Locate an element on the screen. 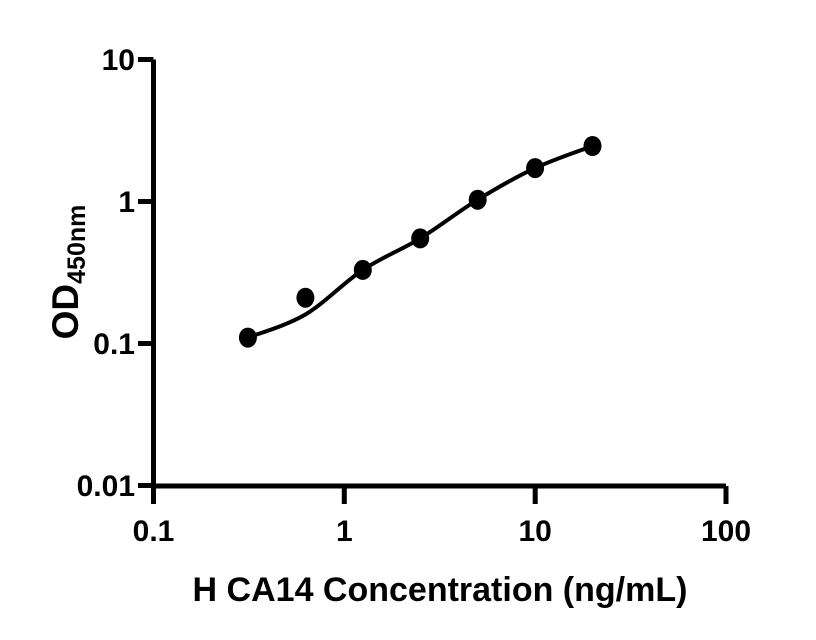 The width and height of the screenshot is (816, 640). x-tick-label: 0.1 is located at coordinates (154, 531).